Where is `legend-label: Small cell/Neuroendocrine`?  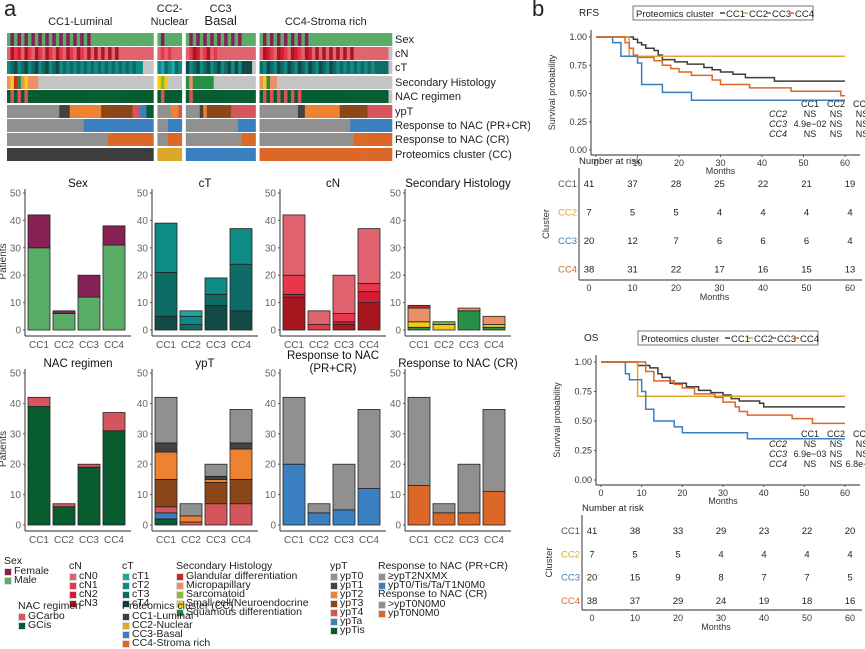
legend-label: Small cell/Neuroendocrine is located at coordinates (247, 603).